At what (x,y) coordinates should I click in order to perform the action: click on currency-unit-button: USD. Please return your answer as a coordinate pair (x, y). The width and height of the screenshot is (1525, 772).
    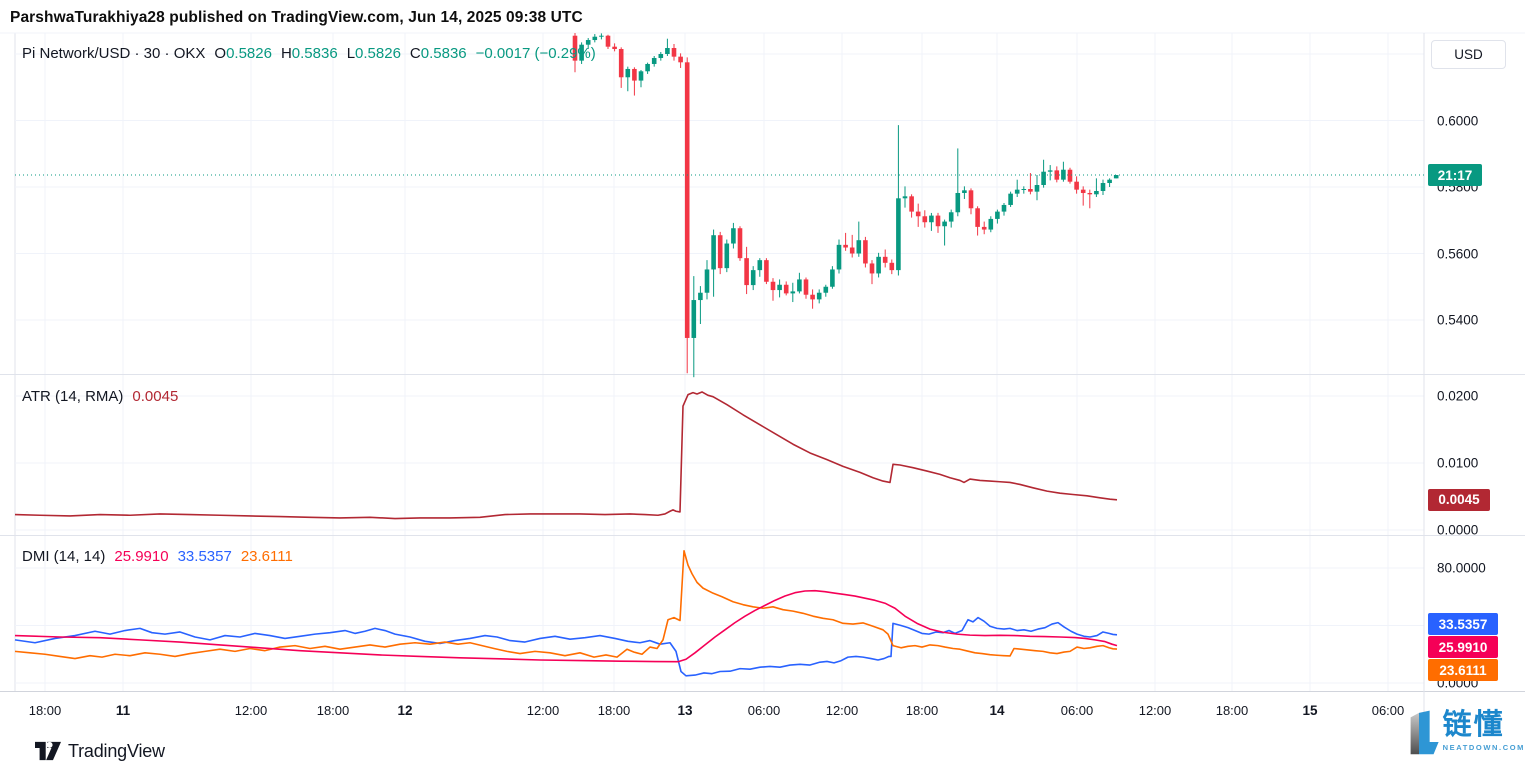
    Looking at the image, I should click on (1468, 54).